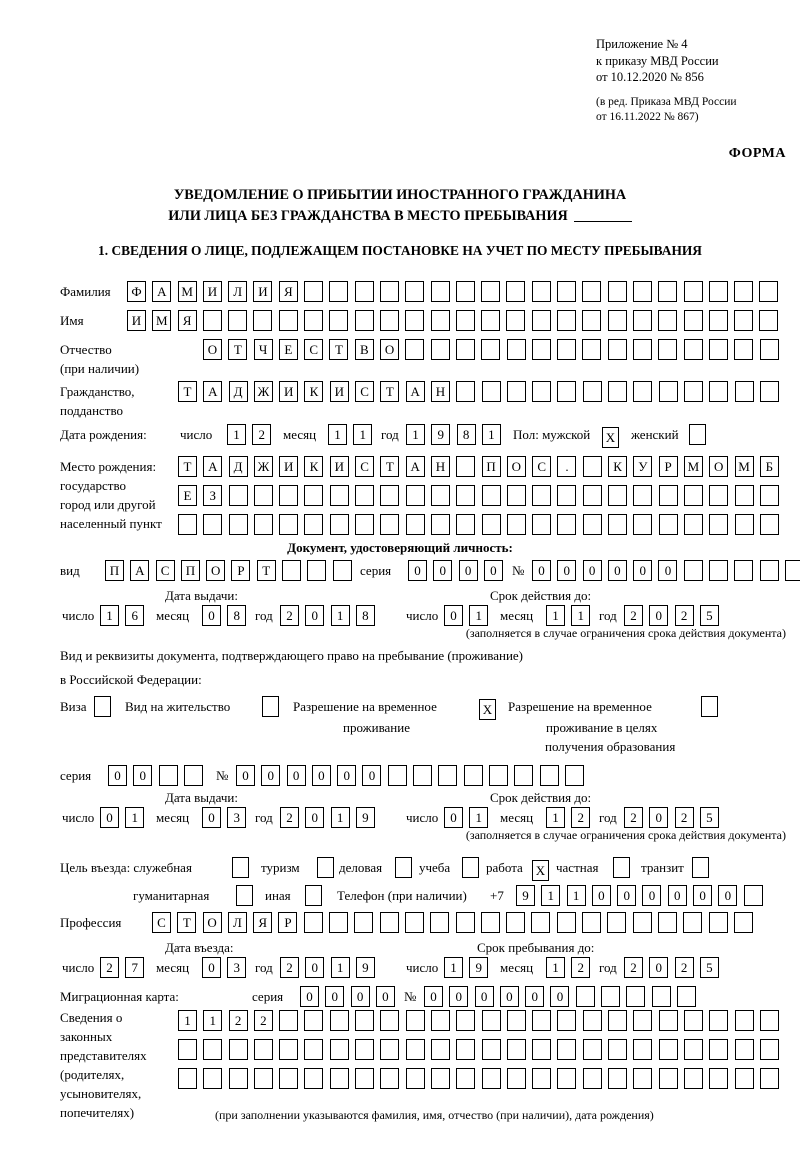  I want to click on purpose-other-checkbox, so click(313, 895).